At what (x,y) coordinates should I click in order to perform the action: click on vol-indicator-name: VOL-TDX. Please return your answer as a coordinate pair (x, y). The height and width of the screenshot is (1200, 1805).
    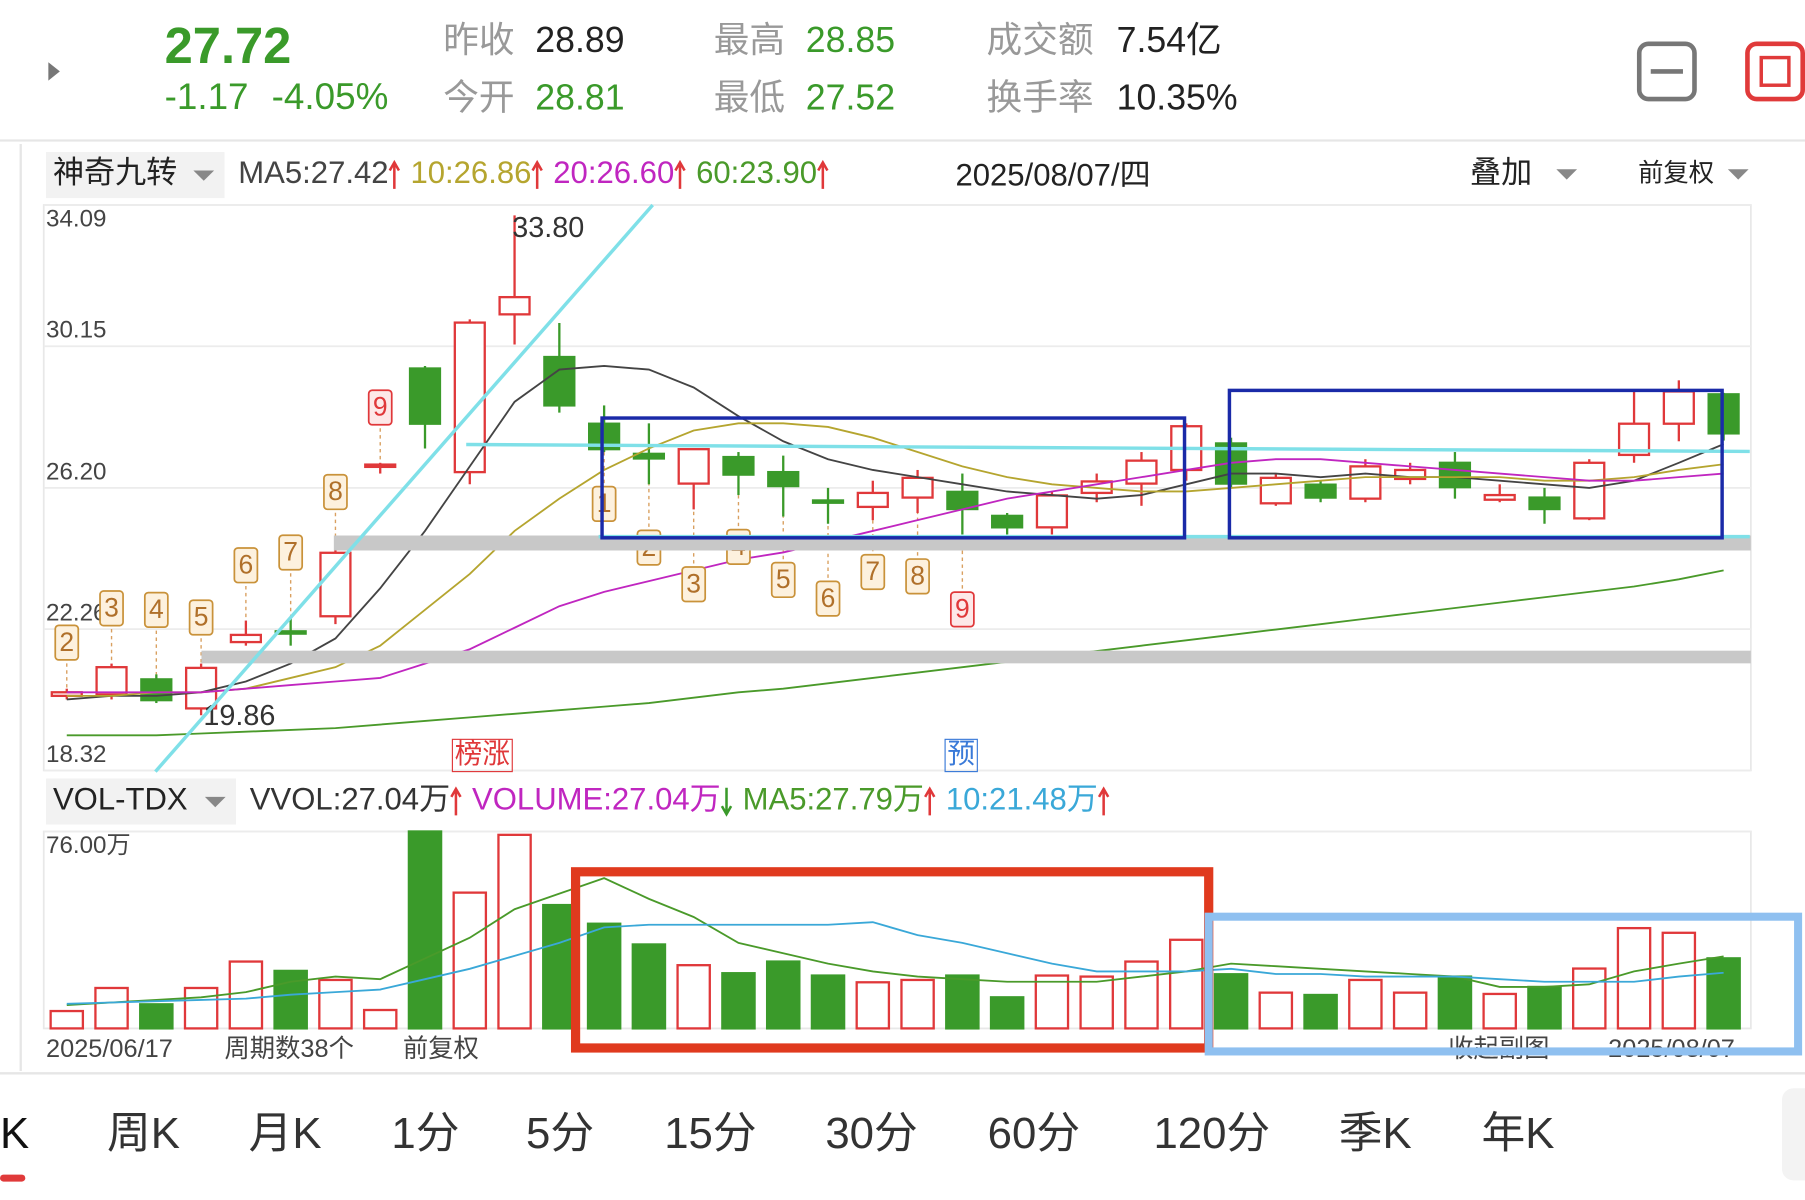
    Looking at the image, I should click on (120, 799).